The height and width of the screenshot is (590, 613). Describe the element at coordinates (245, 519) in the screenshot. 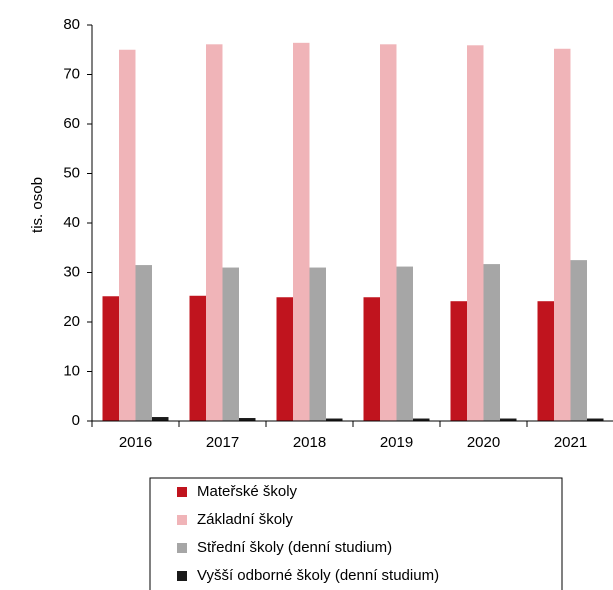

I see `legend-label: Základní školy` at that location.